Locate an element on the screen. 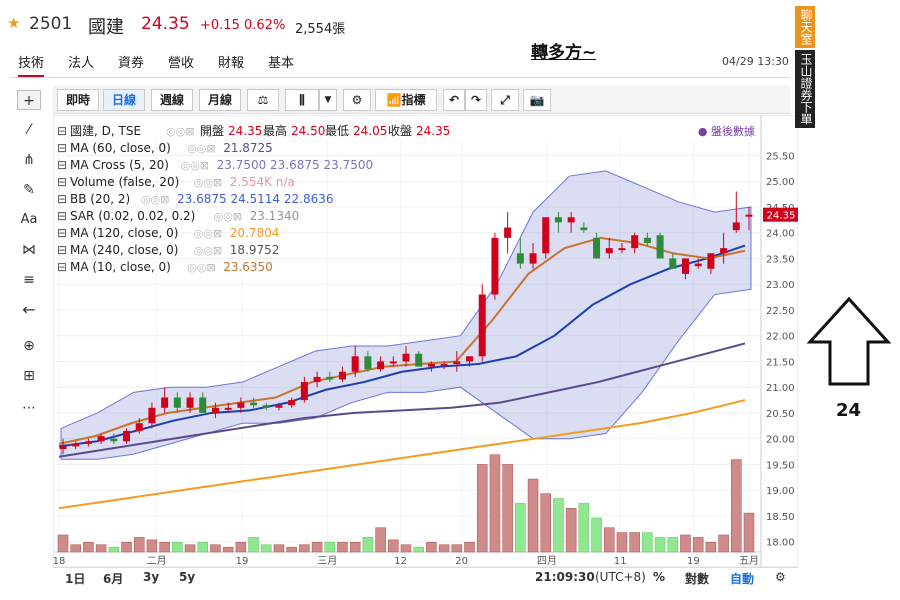 This screenshot has width=900, height=600. percent-toggle: % is located at coordinates (659, 577).